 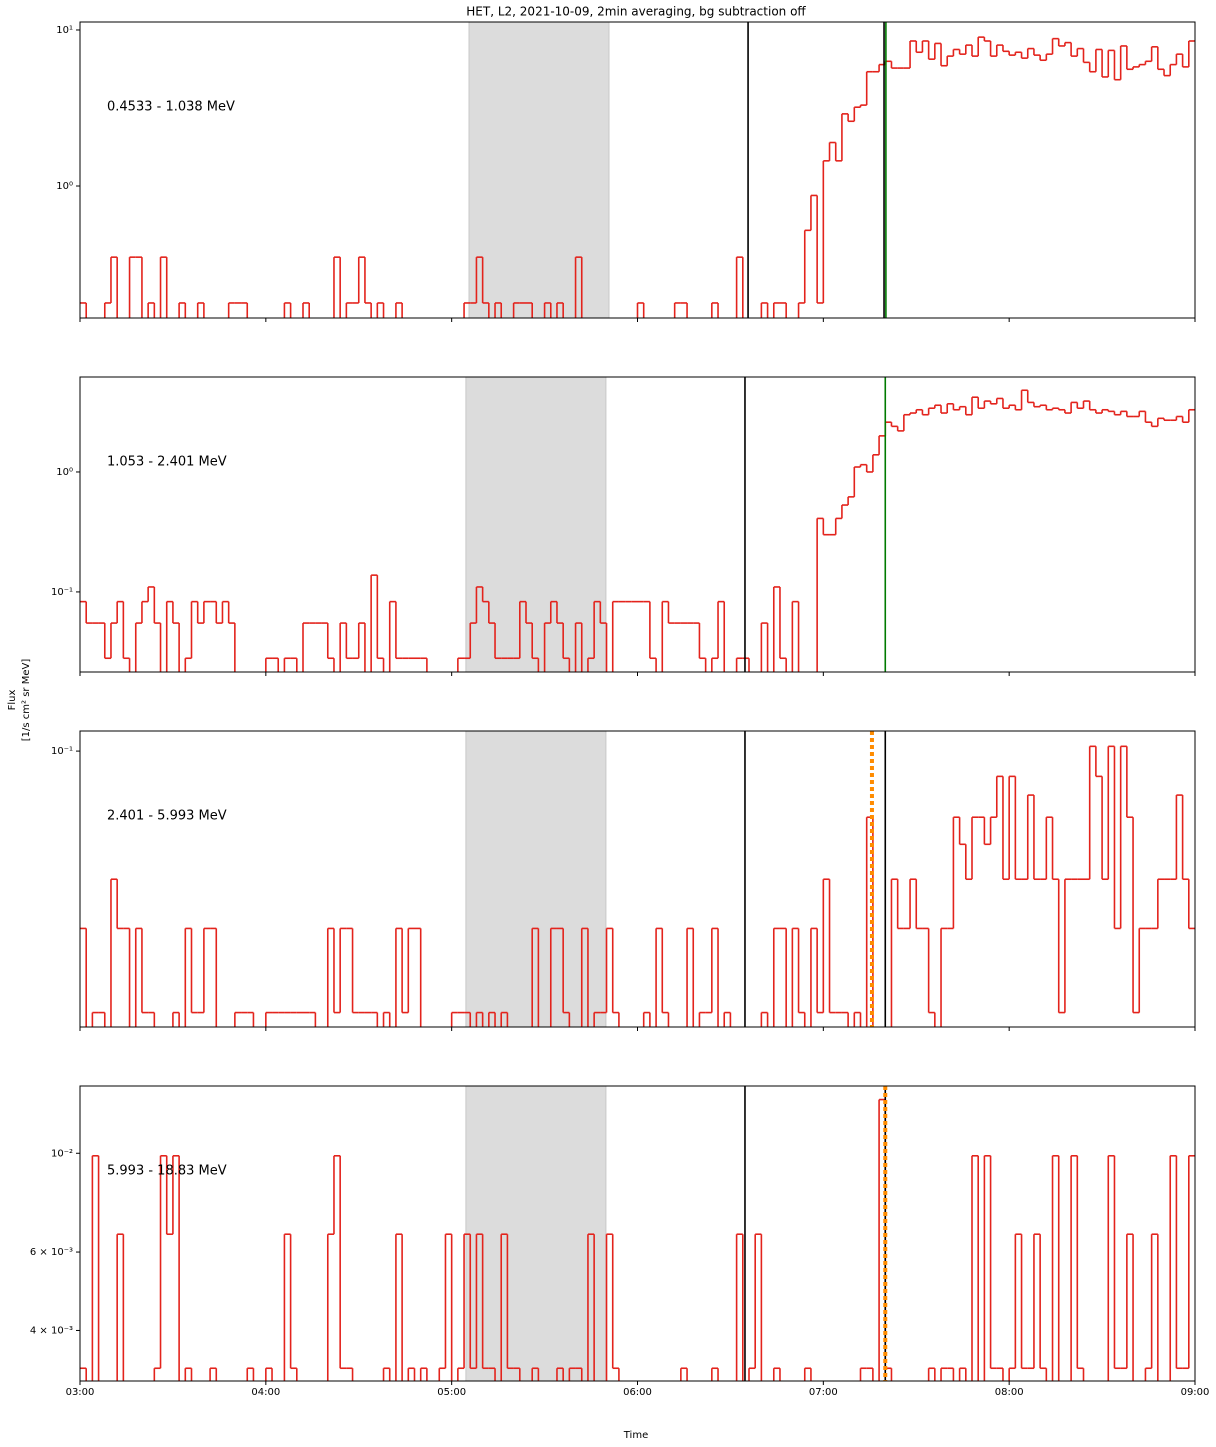 I want to click on channel-label: 2.401 - 5.993 MeV, so click(x=167, y=816).